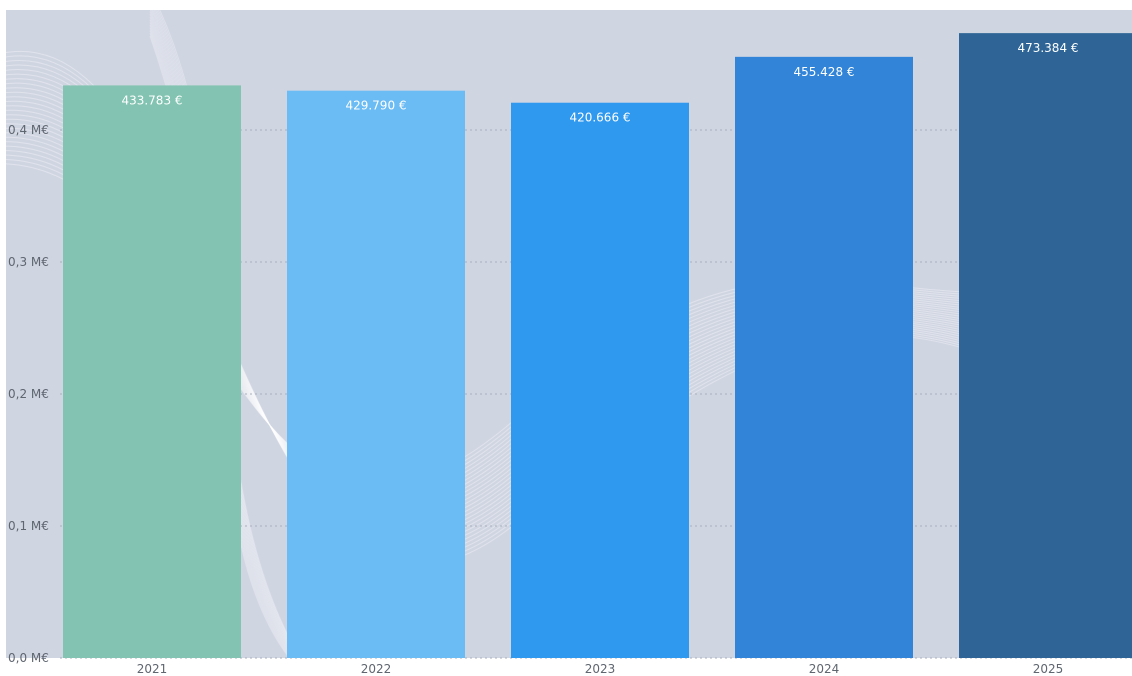 This screenshot has width=1132, height=676. I want to click on data-label-2021: 433.783 €, so click(151, 100).